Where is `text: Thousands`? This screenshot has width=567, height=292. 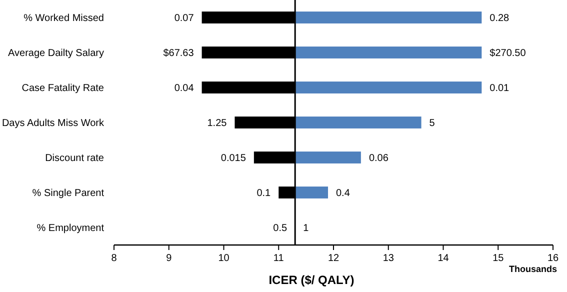
text: Thousands is located at coordinates (532, 269).